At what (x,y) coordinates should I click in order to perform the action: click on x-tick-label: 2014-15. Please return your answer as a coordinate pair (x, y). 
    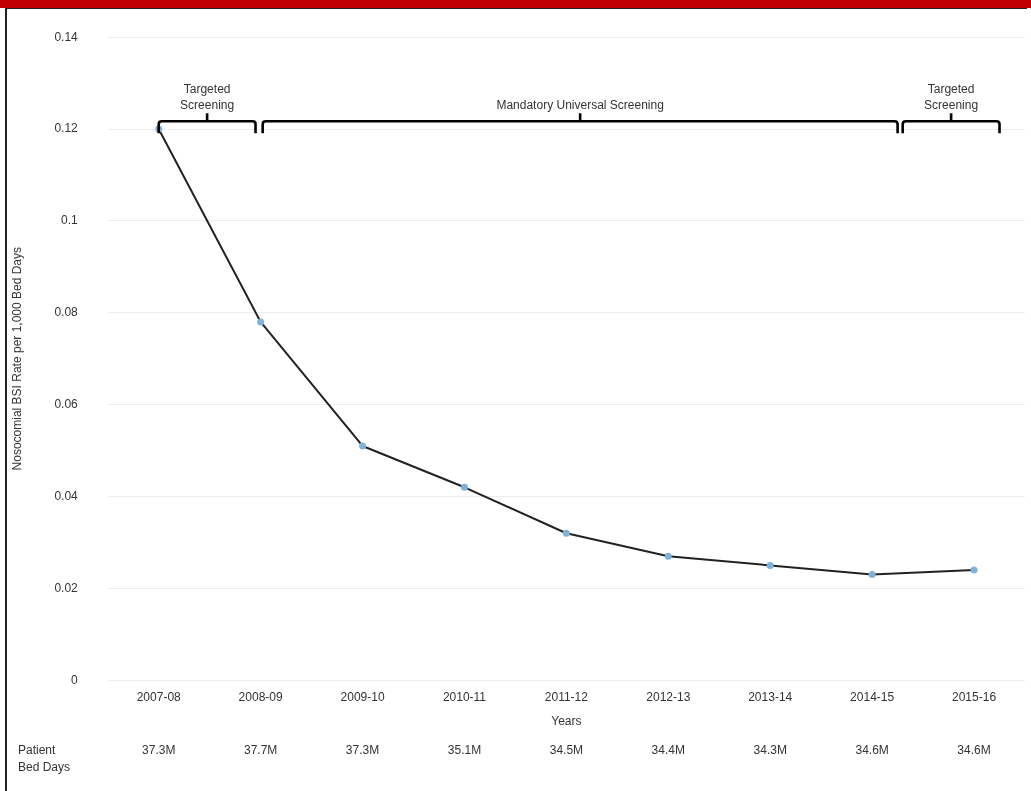
    Looking at the image, I should click on (872, 696).